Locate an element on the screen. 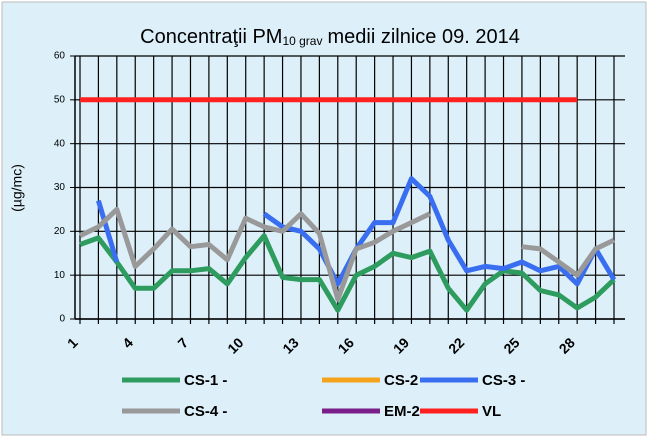 The image size is (648, 442). y-tick-label: 0 is located at coordinates (62, 319).